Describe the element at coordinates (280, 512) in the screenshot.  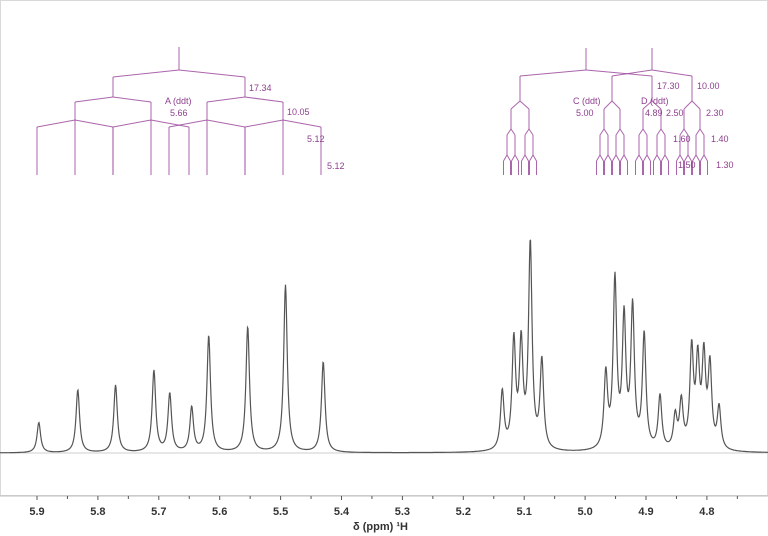
I see `x-tick-label: 5.5` at that location.